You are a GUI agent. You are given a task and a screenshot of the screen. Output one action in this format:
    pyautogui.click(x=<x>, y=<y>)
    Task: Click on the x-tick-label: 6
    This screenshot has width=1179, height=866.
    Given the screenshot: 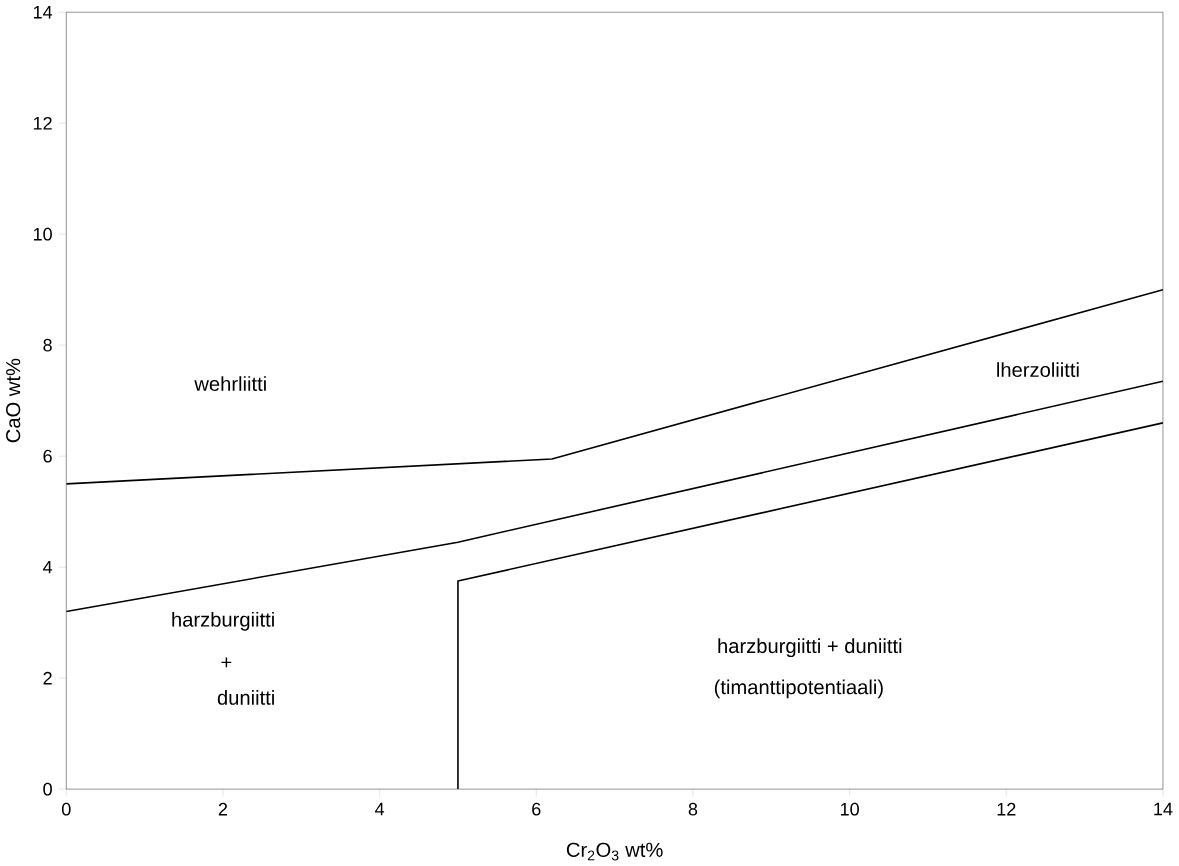 What is the action you would take?
    pyautogui.click(x=536, y=809)
    